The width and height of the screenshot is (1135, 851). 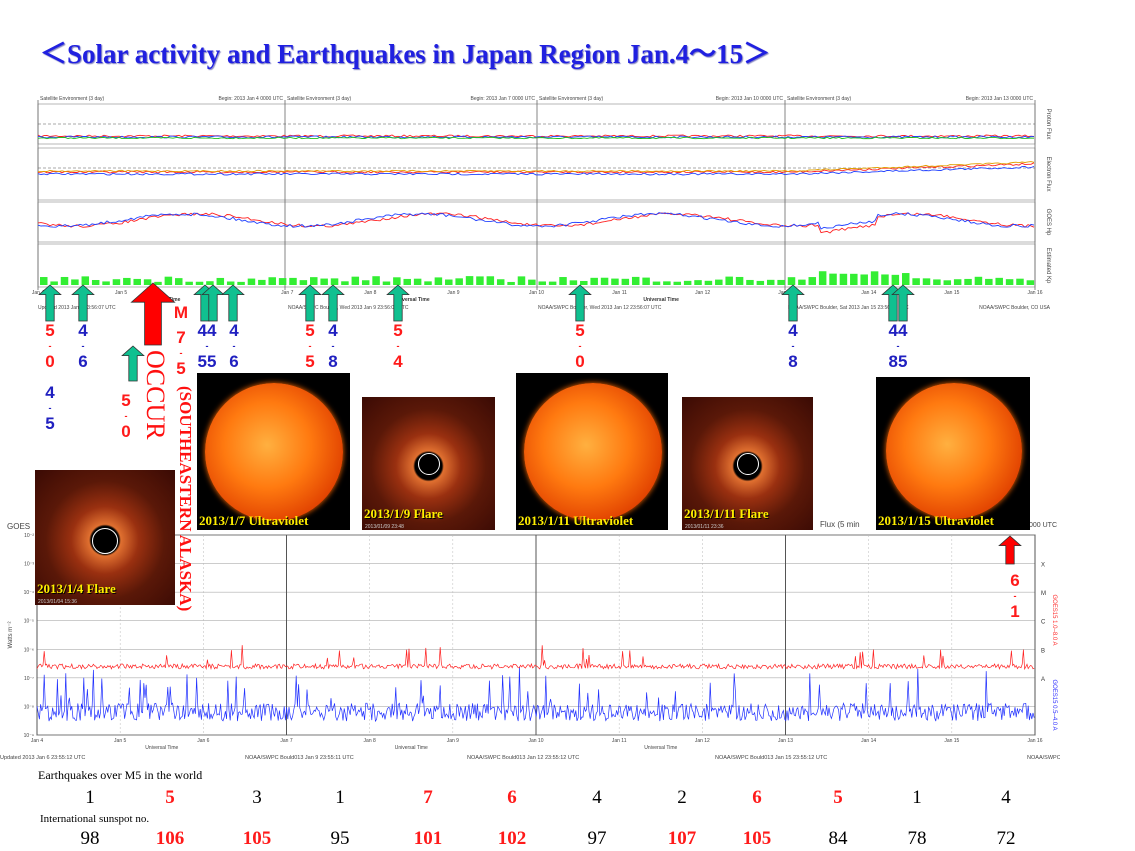 What do you see at coordinates (838, 797) in the screenshot?
I see `earthquake-count: 5` at bounding box center [838, 797].